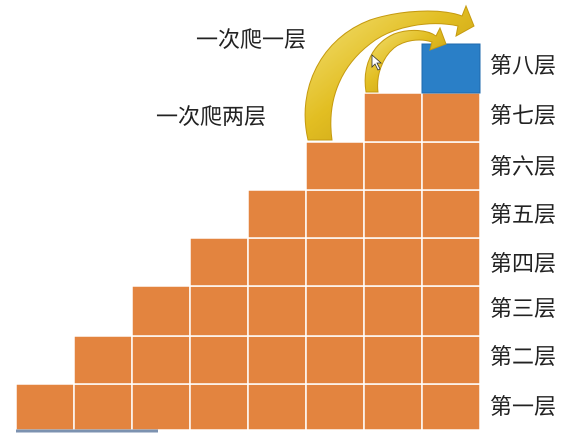 This screenshot has height=445, width=585. I want to click on top-step-block, so click(451, 68).